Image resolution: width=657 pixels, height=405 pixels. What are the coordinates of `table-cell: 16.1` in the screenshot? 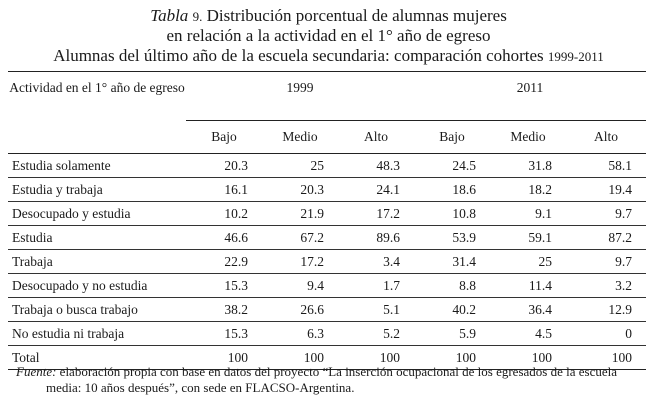 It's located at (224, 189).